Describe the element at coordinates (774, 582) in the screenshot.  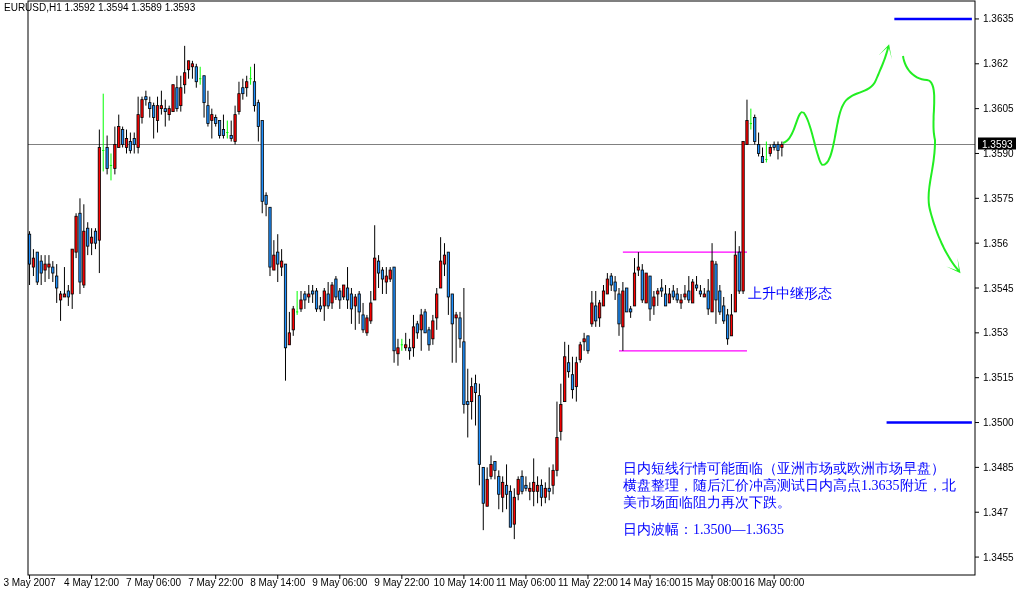
I see `x-tick-label: 16 May 00:00` at that location.